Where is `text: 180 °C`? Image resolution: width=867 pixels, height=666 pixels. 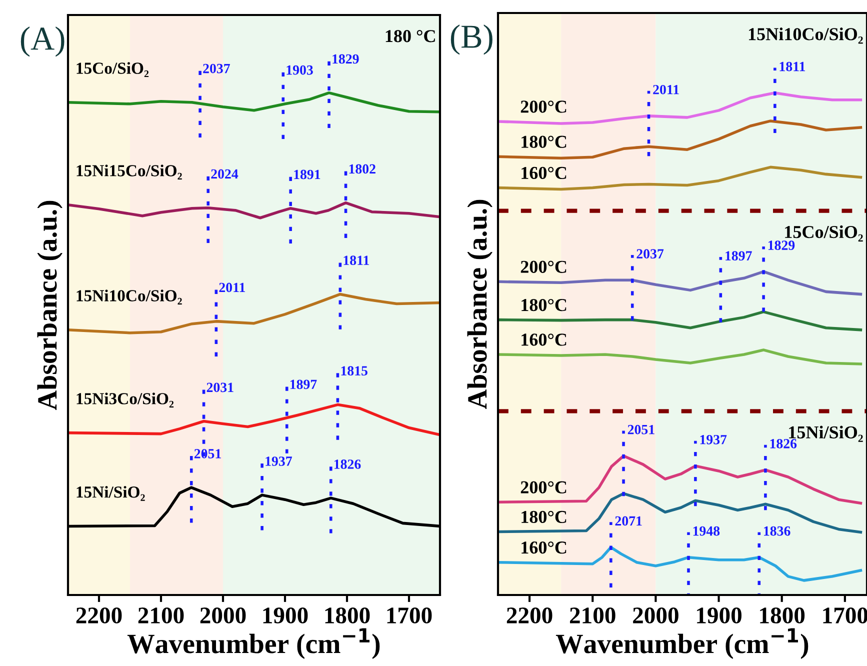 text: 180 °C is located at coordinates (410, 36).